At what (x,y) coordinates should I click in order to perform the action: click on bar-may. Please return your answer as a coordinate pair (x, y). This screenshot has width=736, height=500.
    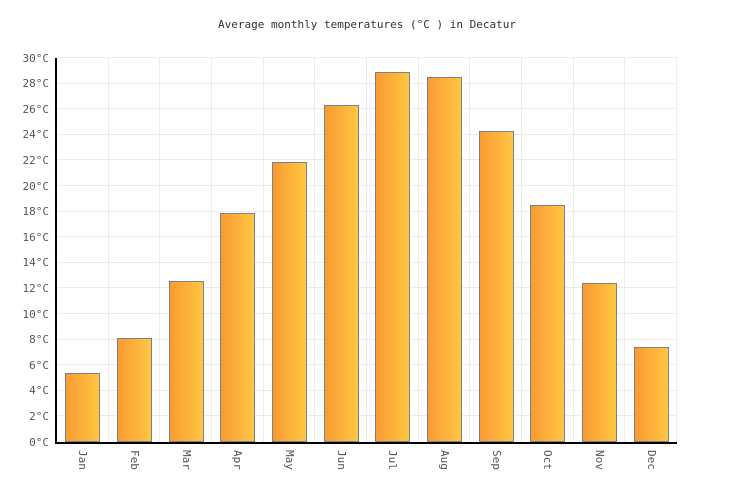
    Looking at the image, I should click on (289, 302).